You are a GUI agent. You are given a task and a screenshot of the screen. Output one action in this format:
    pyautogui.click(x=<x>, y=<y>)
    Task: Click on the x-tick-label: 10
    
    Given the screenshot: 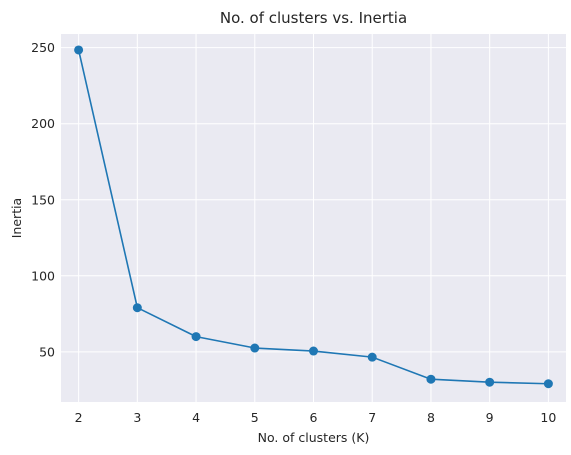 What is the action you would take?
    pyautogui.click(x=548, y=417)
    